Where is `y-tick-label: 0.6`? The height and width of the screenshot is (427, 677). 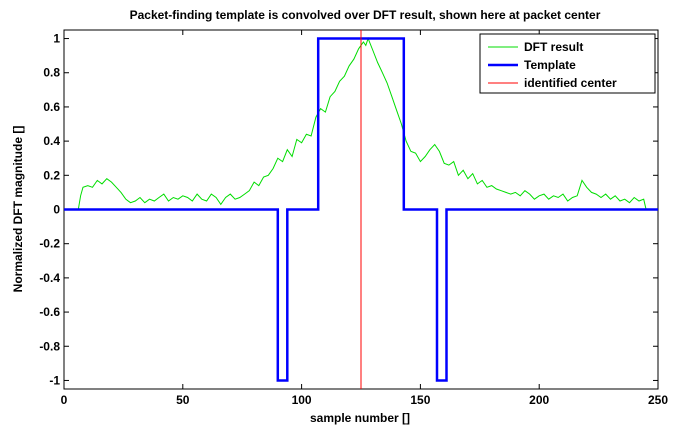 y-tick-label: 0.6 is located at coordinates (51, 107).